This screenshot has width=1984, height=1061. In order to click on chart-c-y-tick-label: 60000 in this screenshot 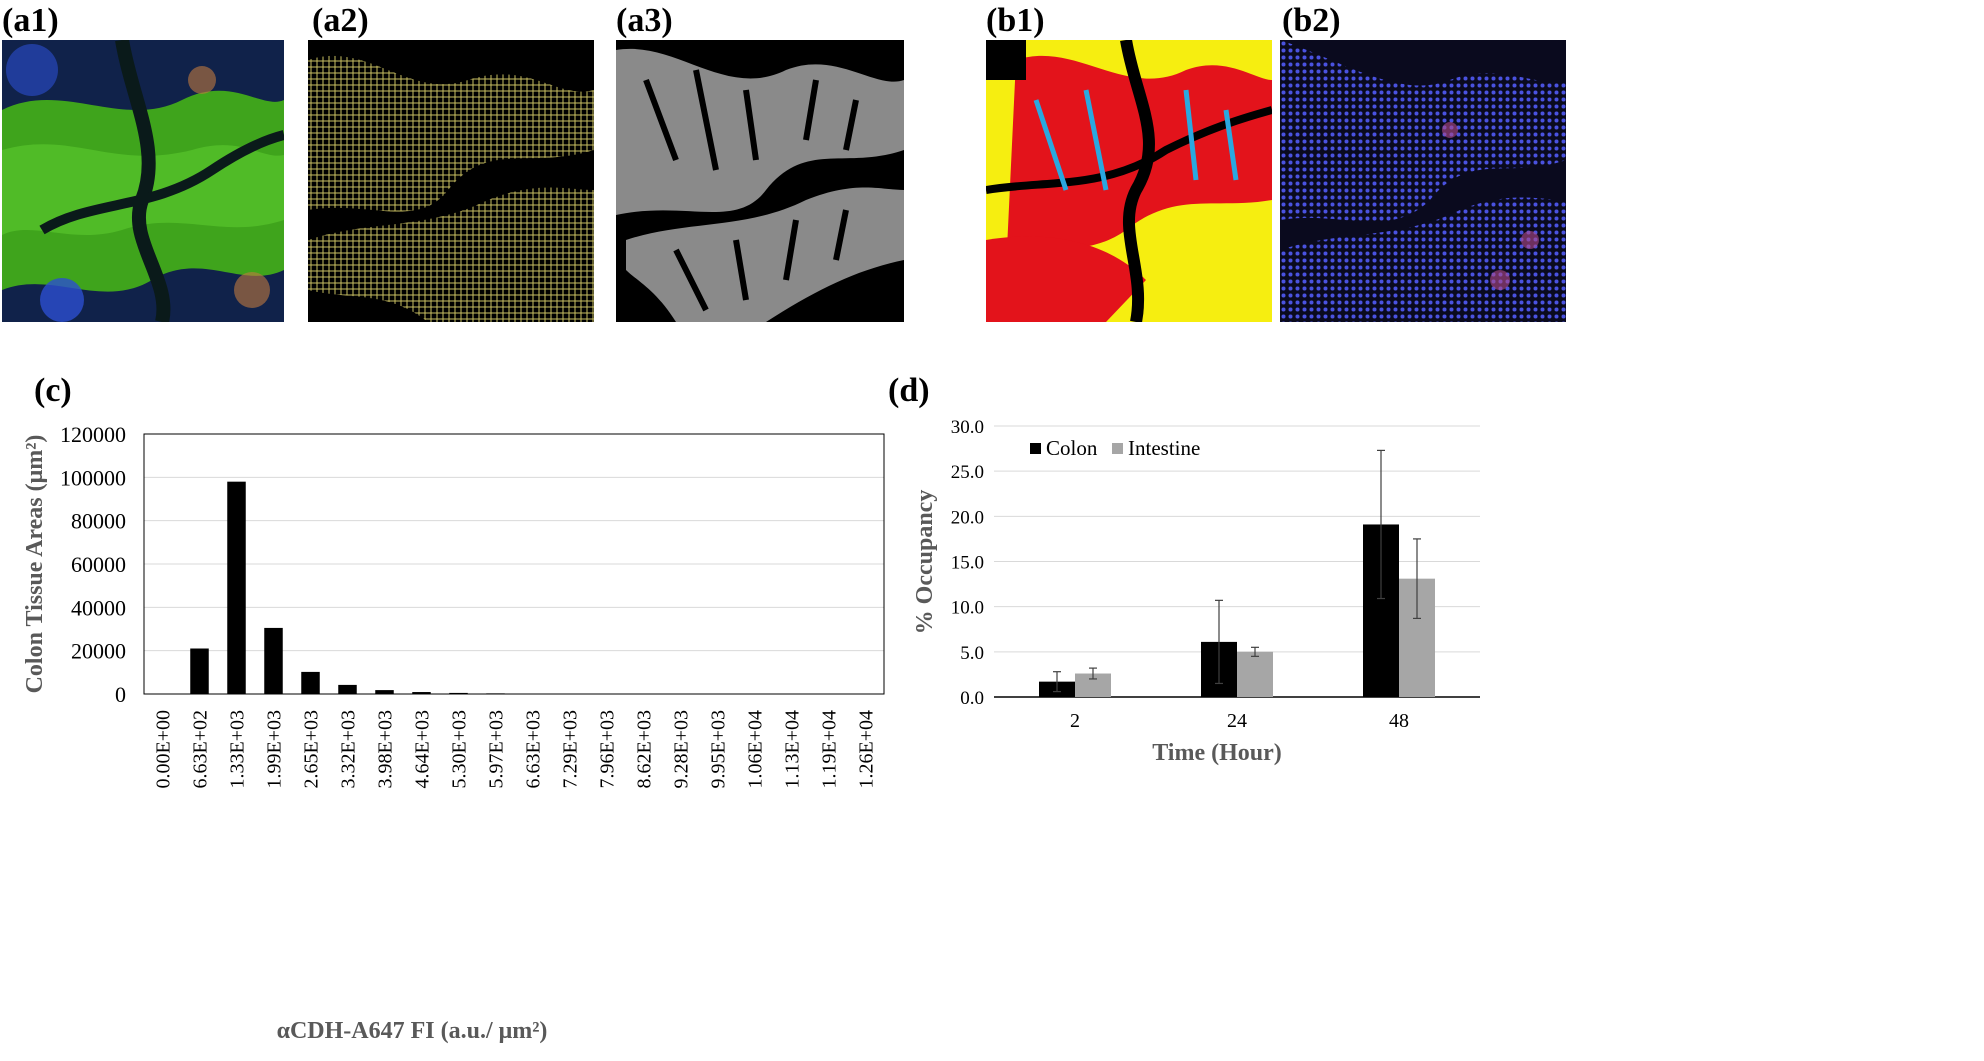, I will do `click(98, 564)`.